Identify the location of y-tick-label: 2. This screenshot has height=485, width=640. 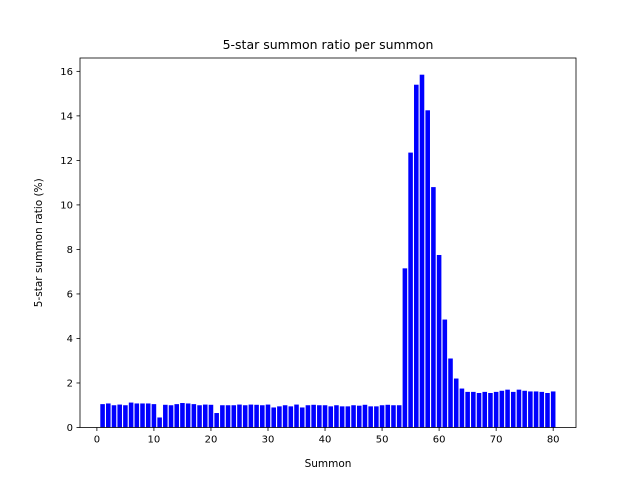
(70, 383).